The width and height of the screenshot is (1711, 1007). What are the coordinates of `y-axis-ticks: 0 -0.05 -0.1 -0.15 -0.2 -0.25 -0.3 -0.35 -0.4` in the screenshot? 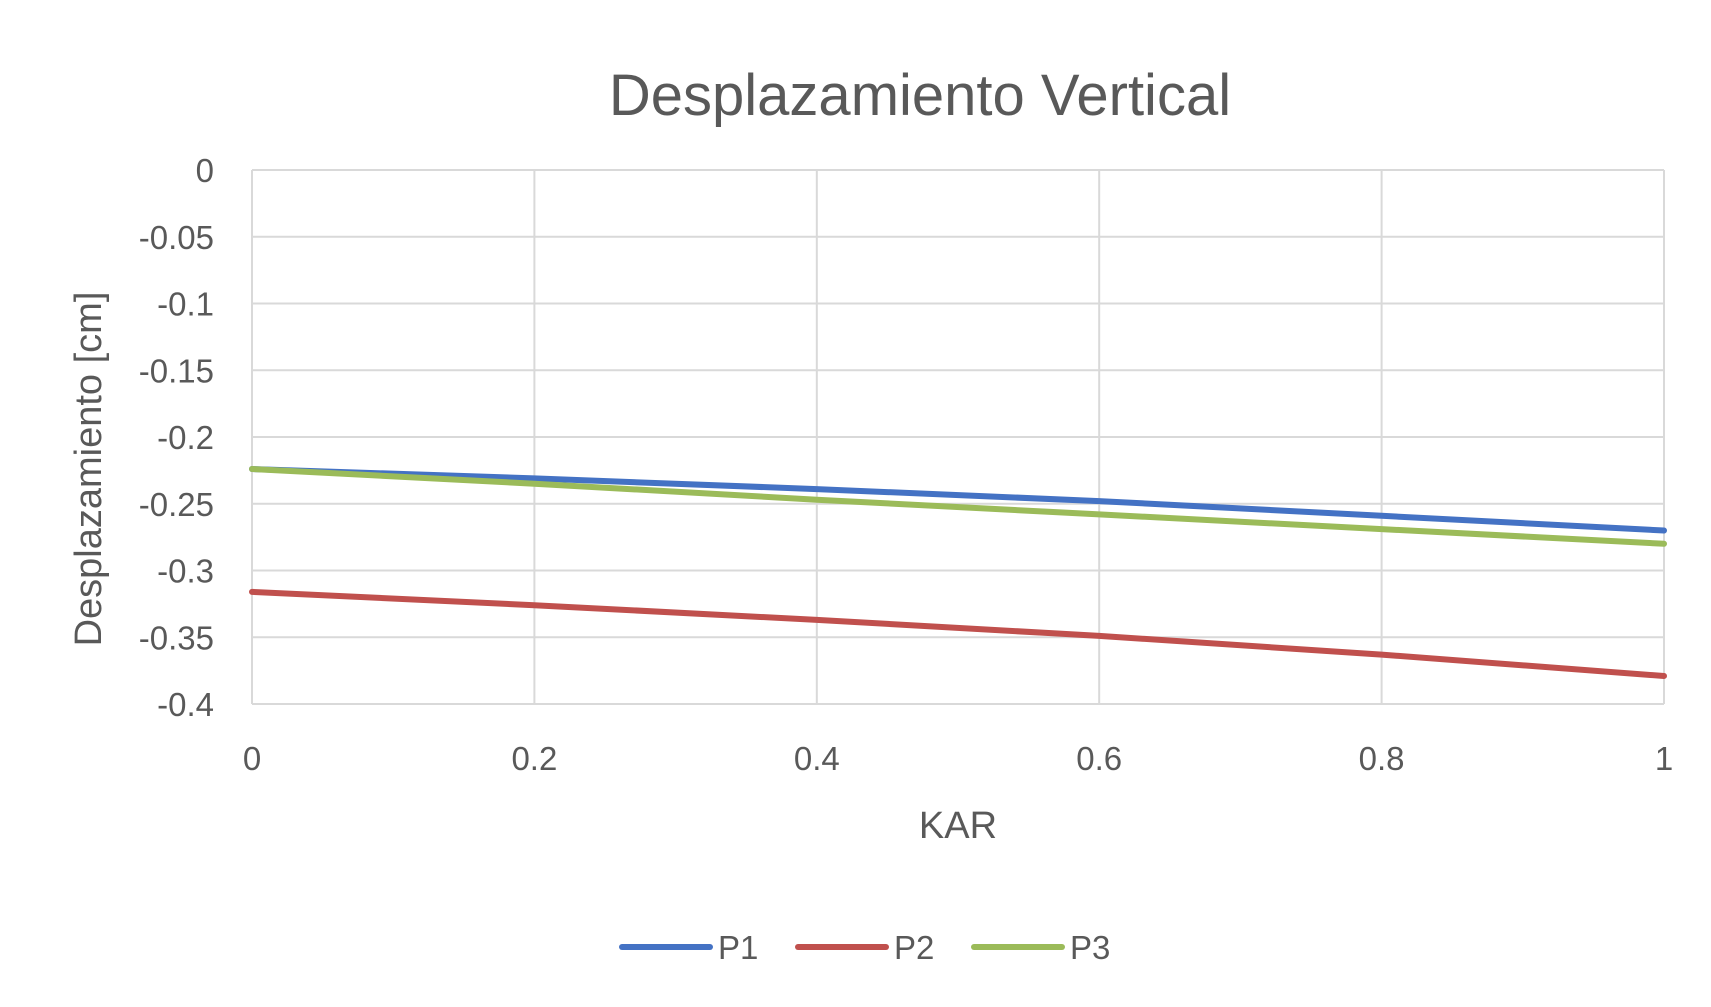 It's located at (176, 437).